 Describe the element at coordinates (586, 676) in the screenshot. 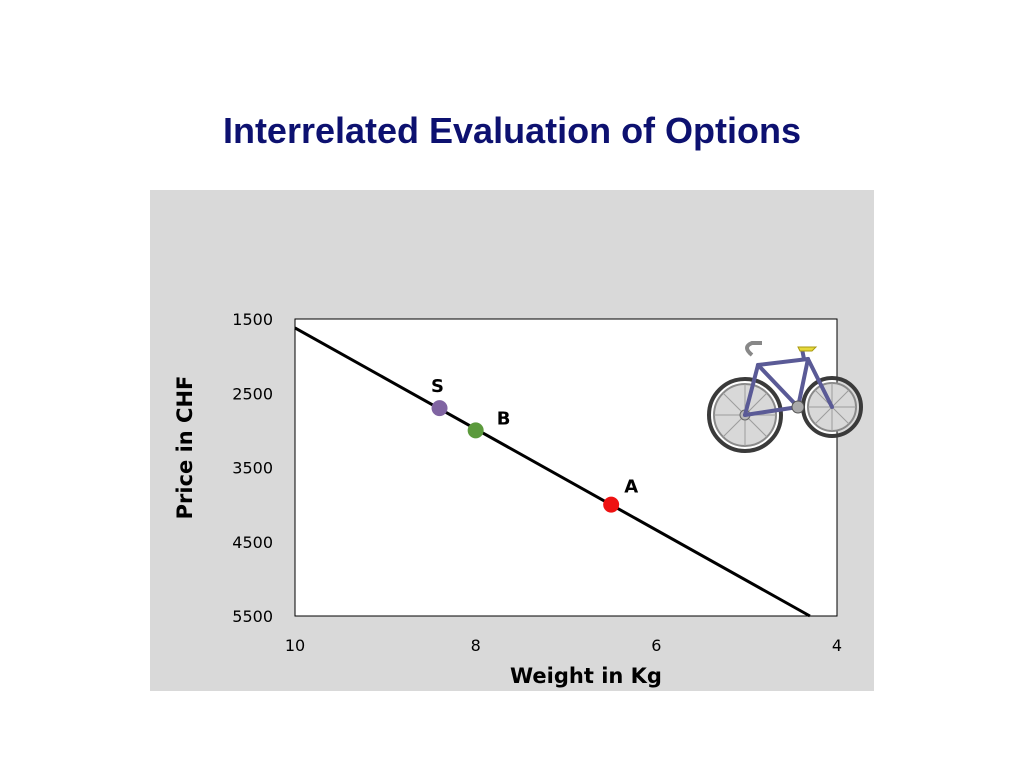

I see `x-axis-title: Weight in Kg` at that location.